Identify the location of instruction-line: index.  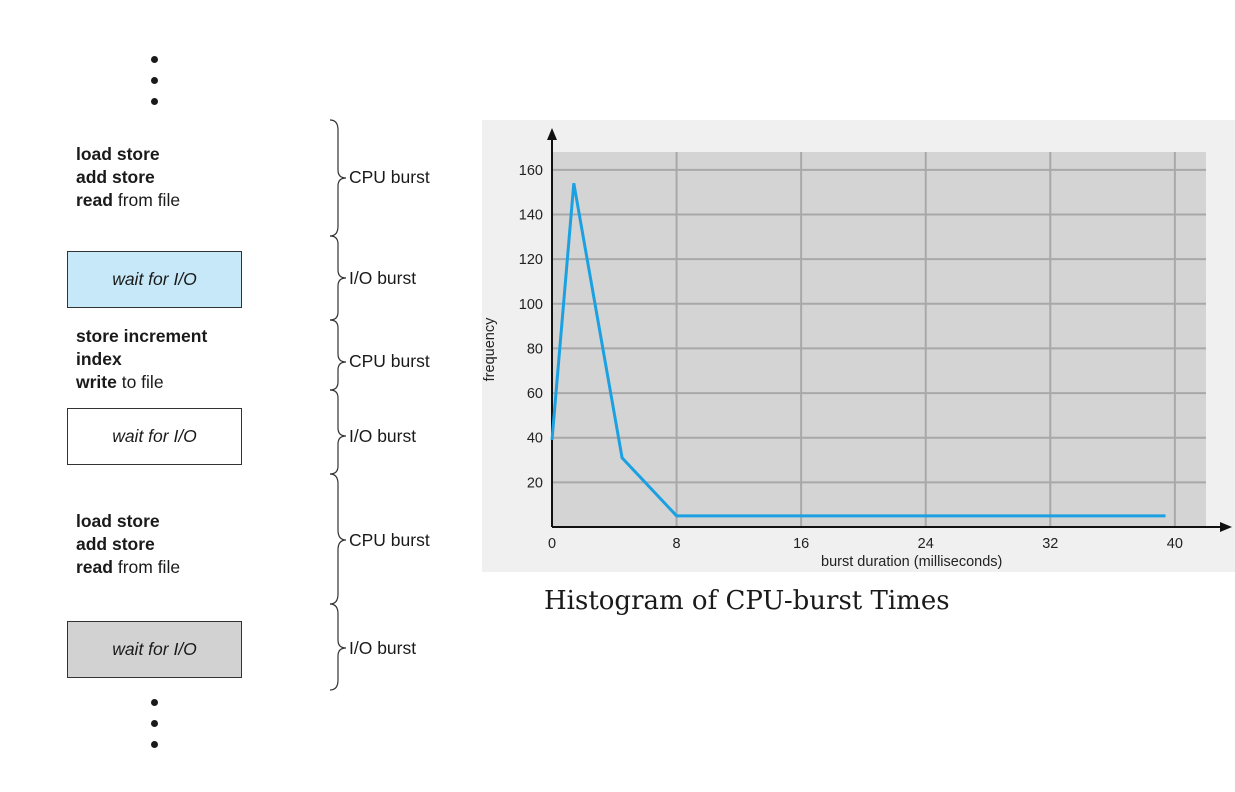
(141, 359).